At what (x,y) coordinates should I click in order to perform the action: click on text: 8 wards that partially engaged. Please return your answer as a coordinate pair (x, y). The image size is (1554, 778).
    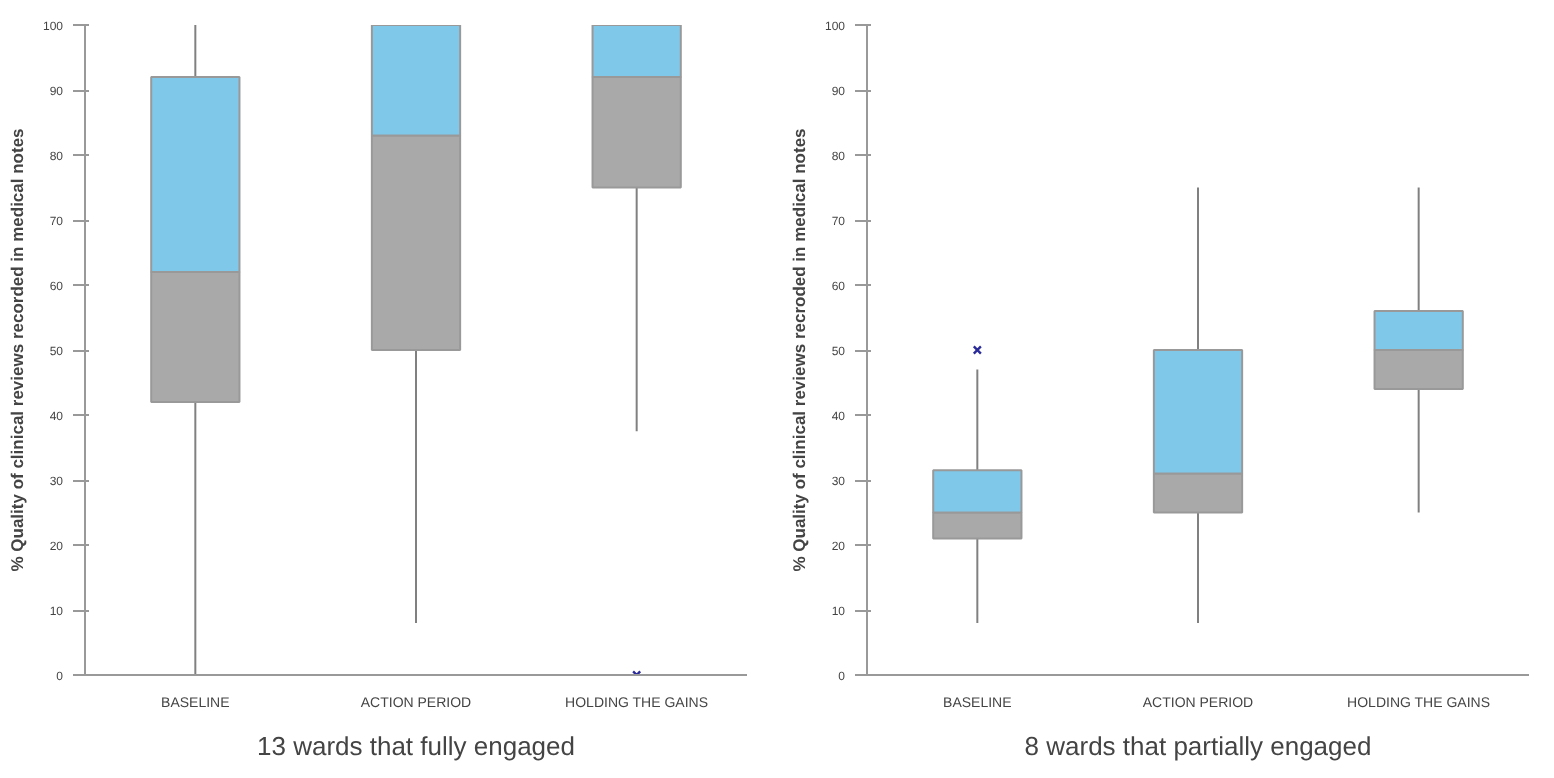
    Looking at the image, I should click on (1198, 746).